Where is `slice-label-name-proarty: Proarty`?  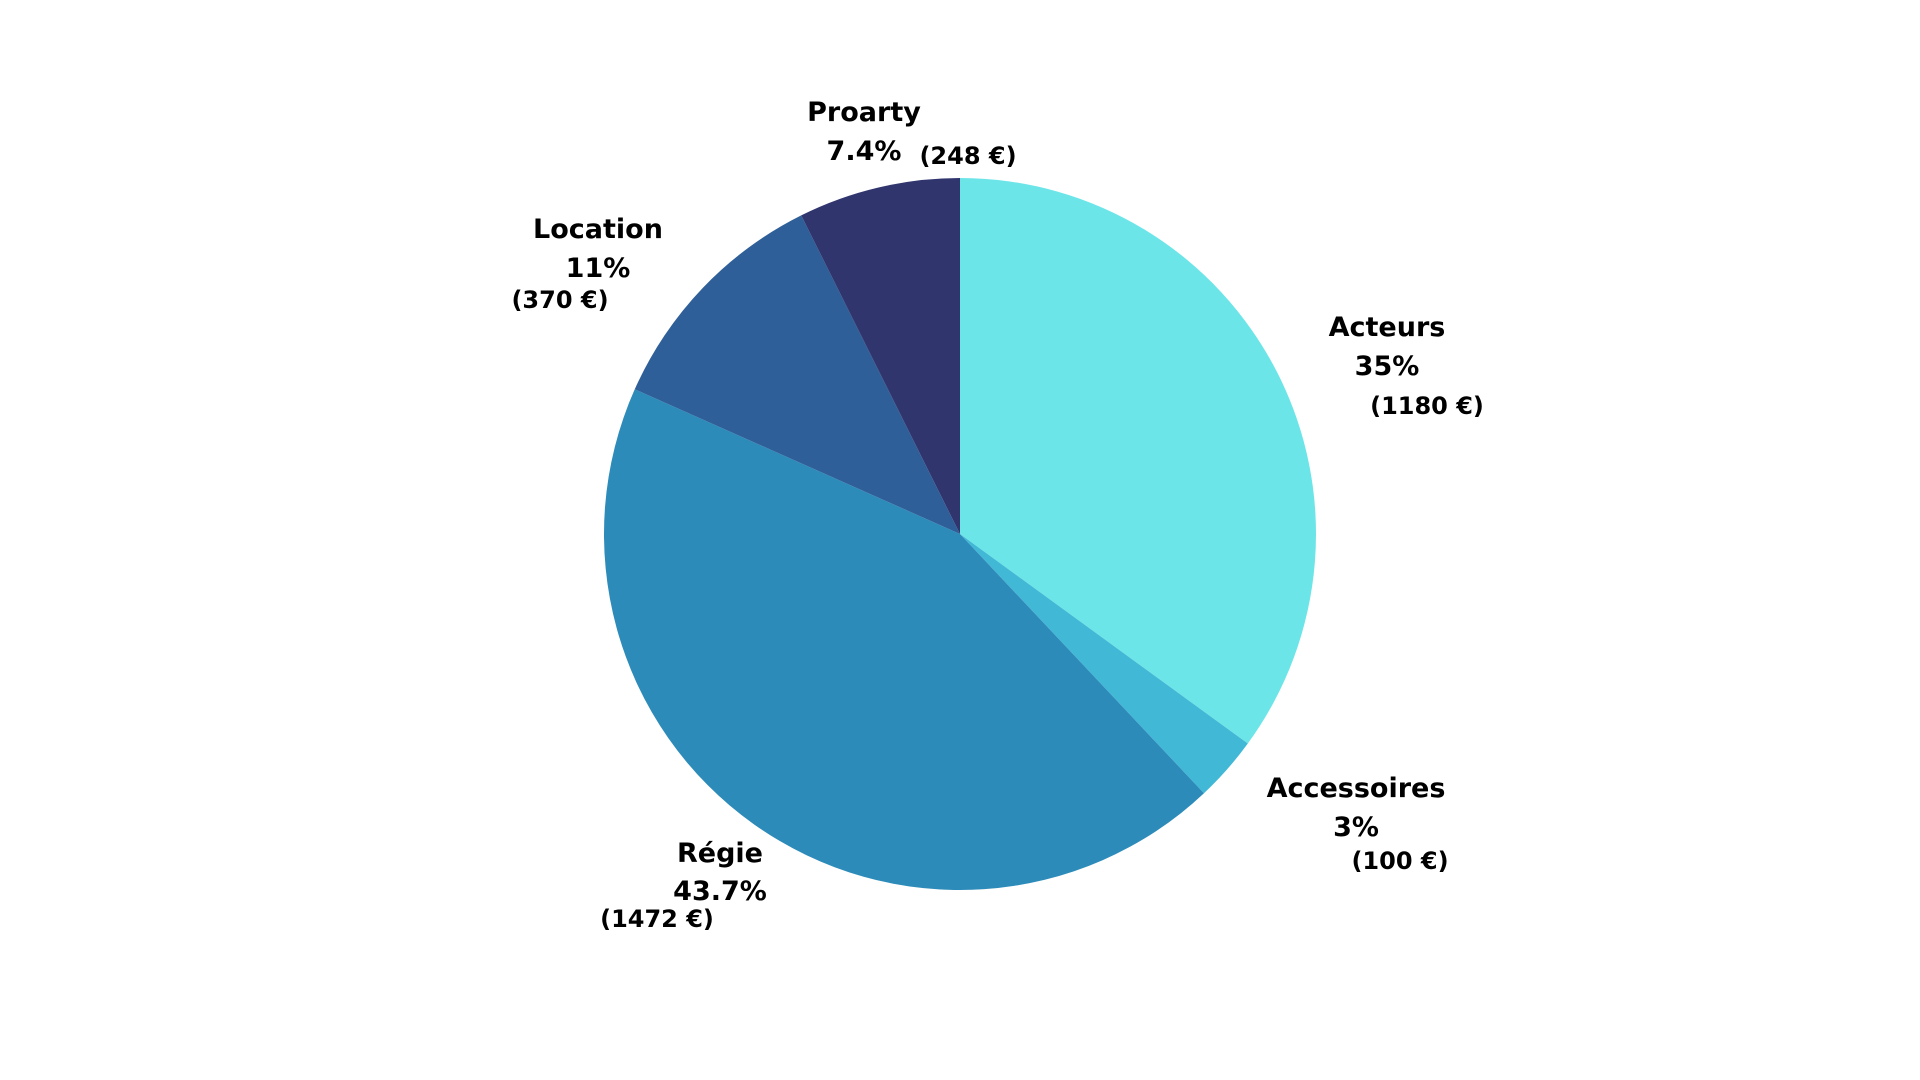 slice-label-name-proarty: Proarty is located at coordinates (864, 112).